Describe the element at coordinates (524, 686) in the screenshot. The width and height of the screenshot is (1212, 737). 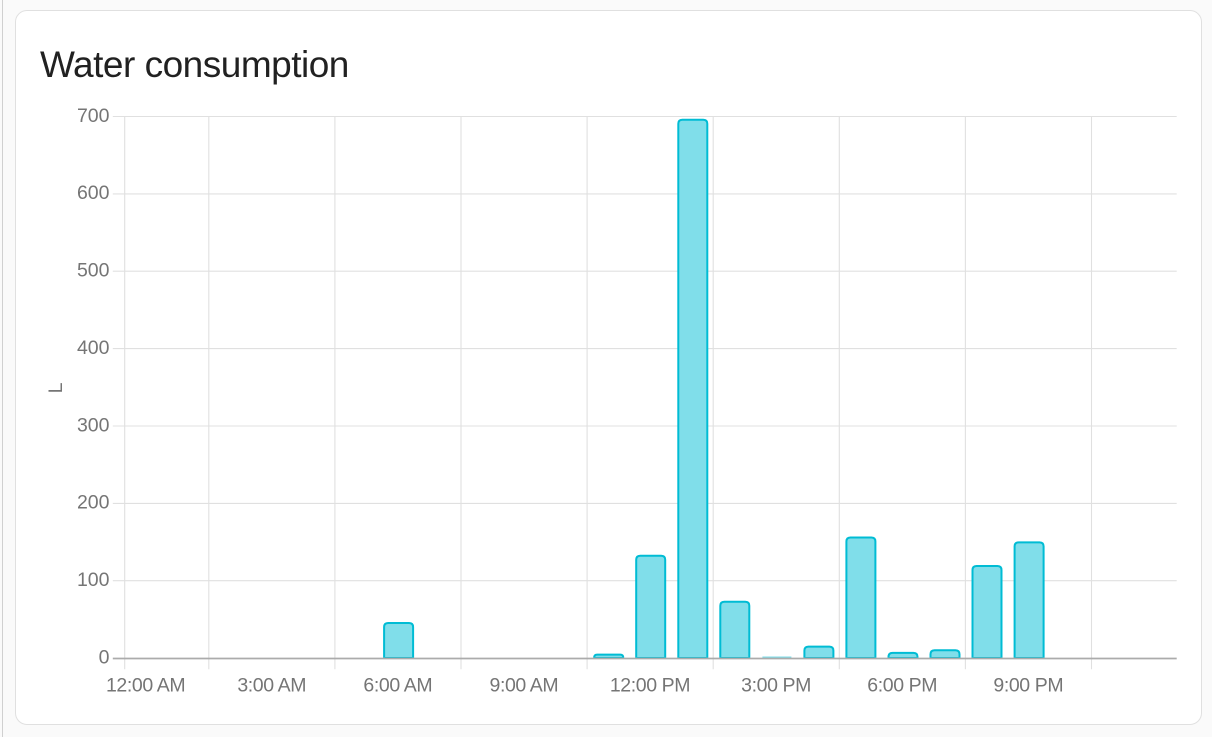
I see `svg-text: 9:00 AM` at that location.